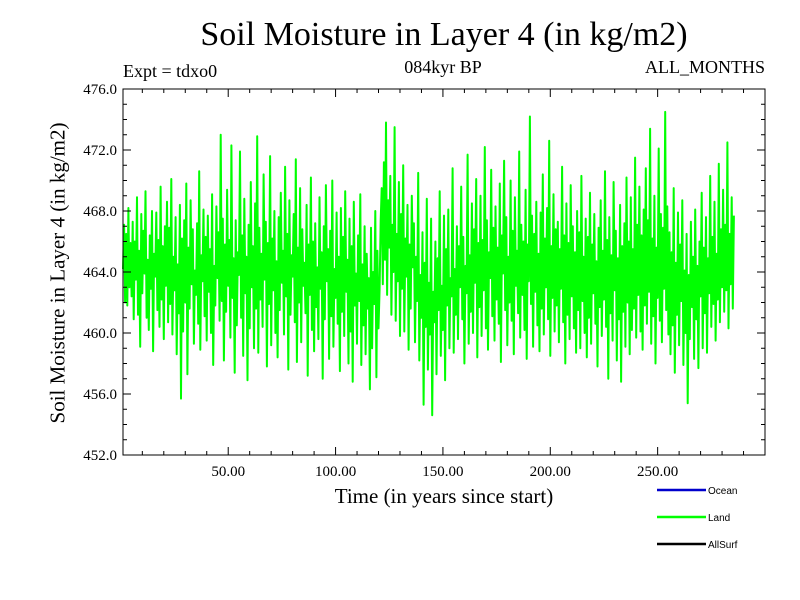 Image resolution: width=800 pixels, height=600 pixels. I want to click on x-tick-label: 100.00, so click(335, 472).